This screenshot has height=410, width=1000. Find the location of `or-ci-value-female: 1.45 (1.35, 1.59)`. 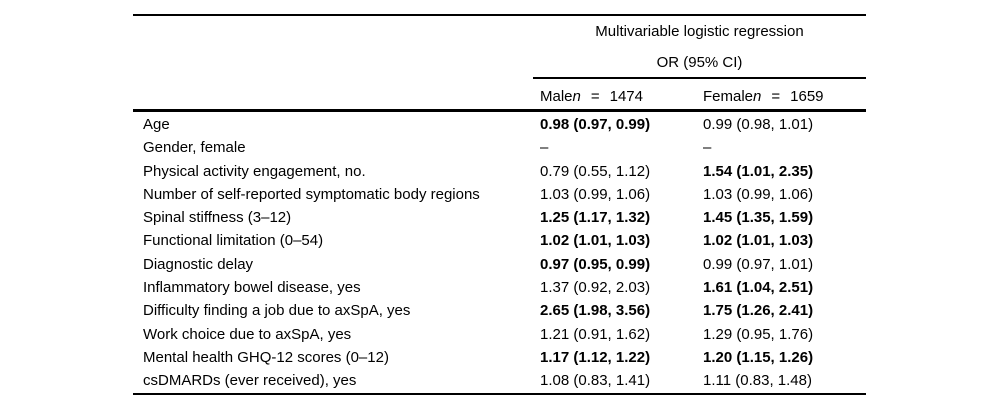

or-ci-value-female: 1.45 (1.35, 1.59) is located at coordinates (758, 218).